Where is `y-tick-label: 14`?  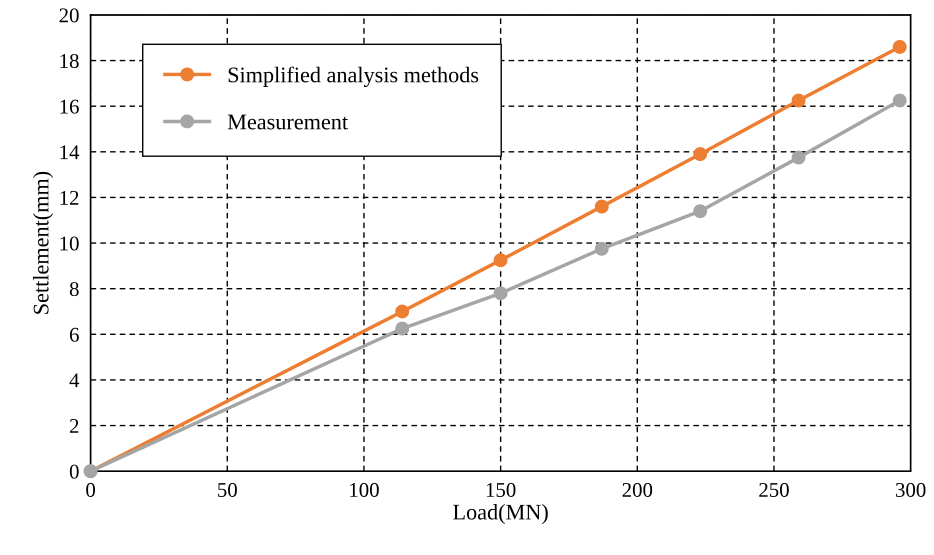 y-tick-label: 14 is located at coordinates (70, 152).